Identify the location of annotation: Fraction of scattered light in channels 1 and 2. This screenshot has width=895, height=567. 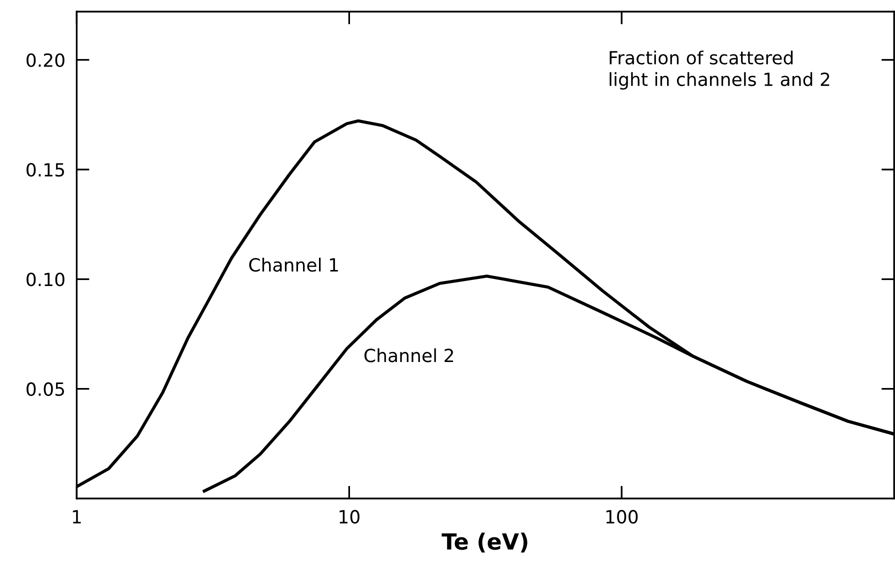
(720, 70).